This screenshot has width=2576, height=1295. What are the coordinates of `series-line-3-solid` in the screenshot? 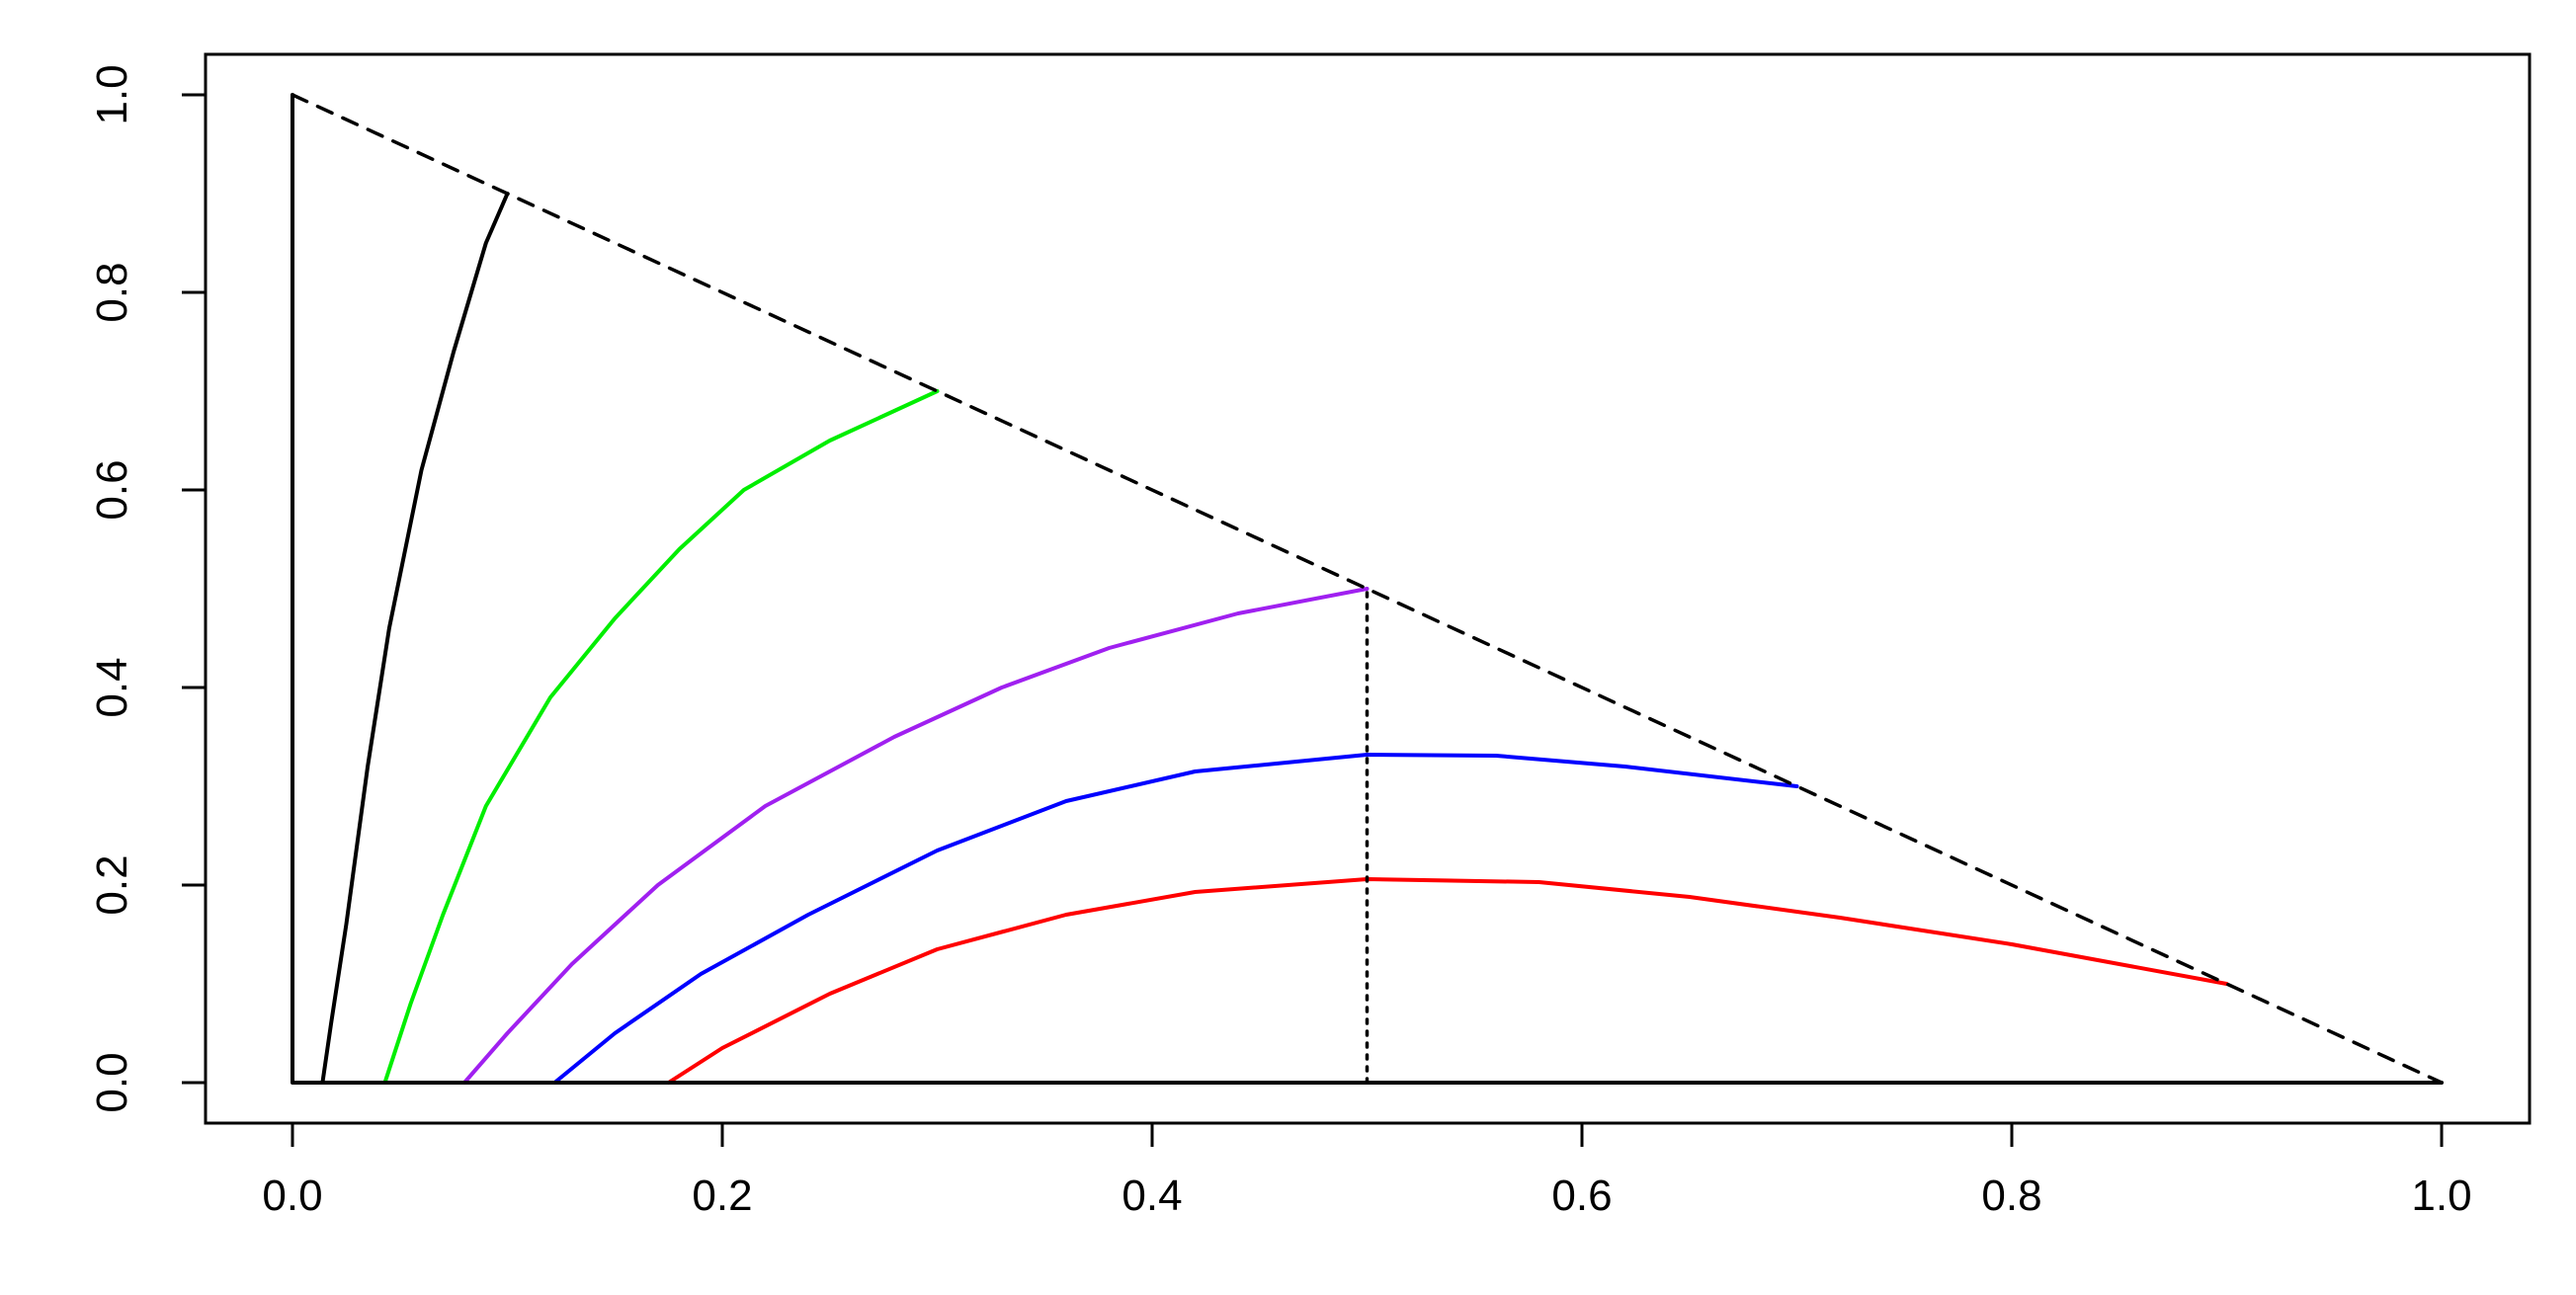 It's located at (916, 836).